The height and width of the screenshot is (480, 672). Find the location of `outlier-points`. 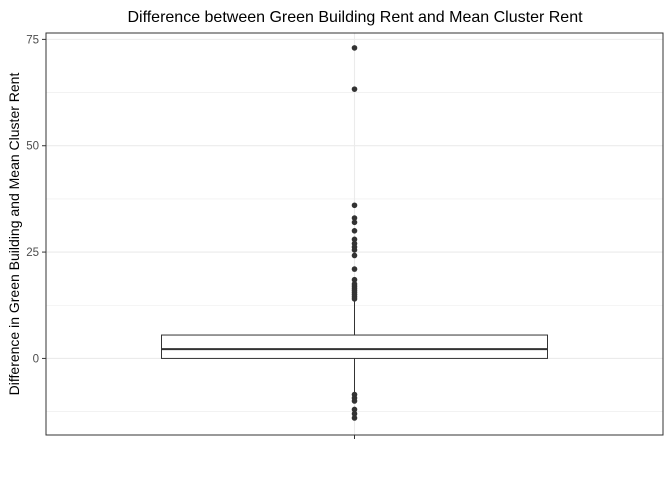

outlier-points is located at coordinates (354, 233).